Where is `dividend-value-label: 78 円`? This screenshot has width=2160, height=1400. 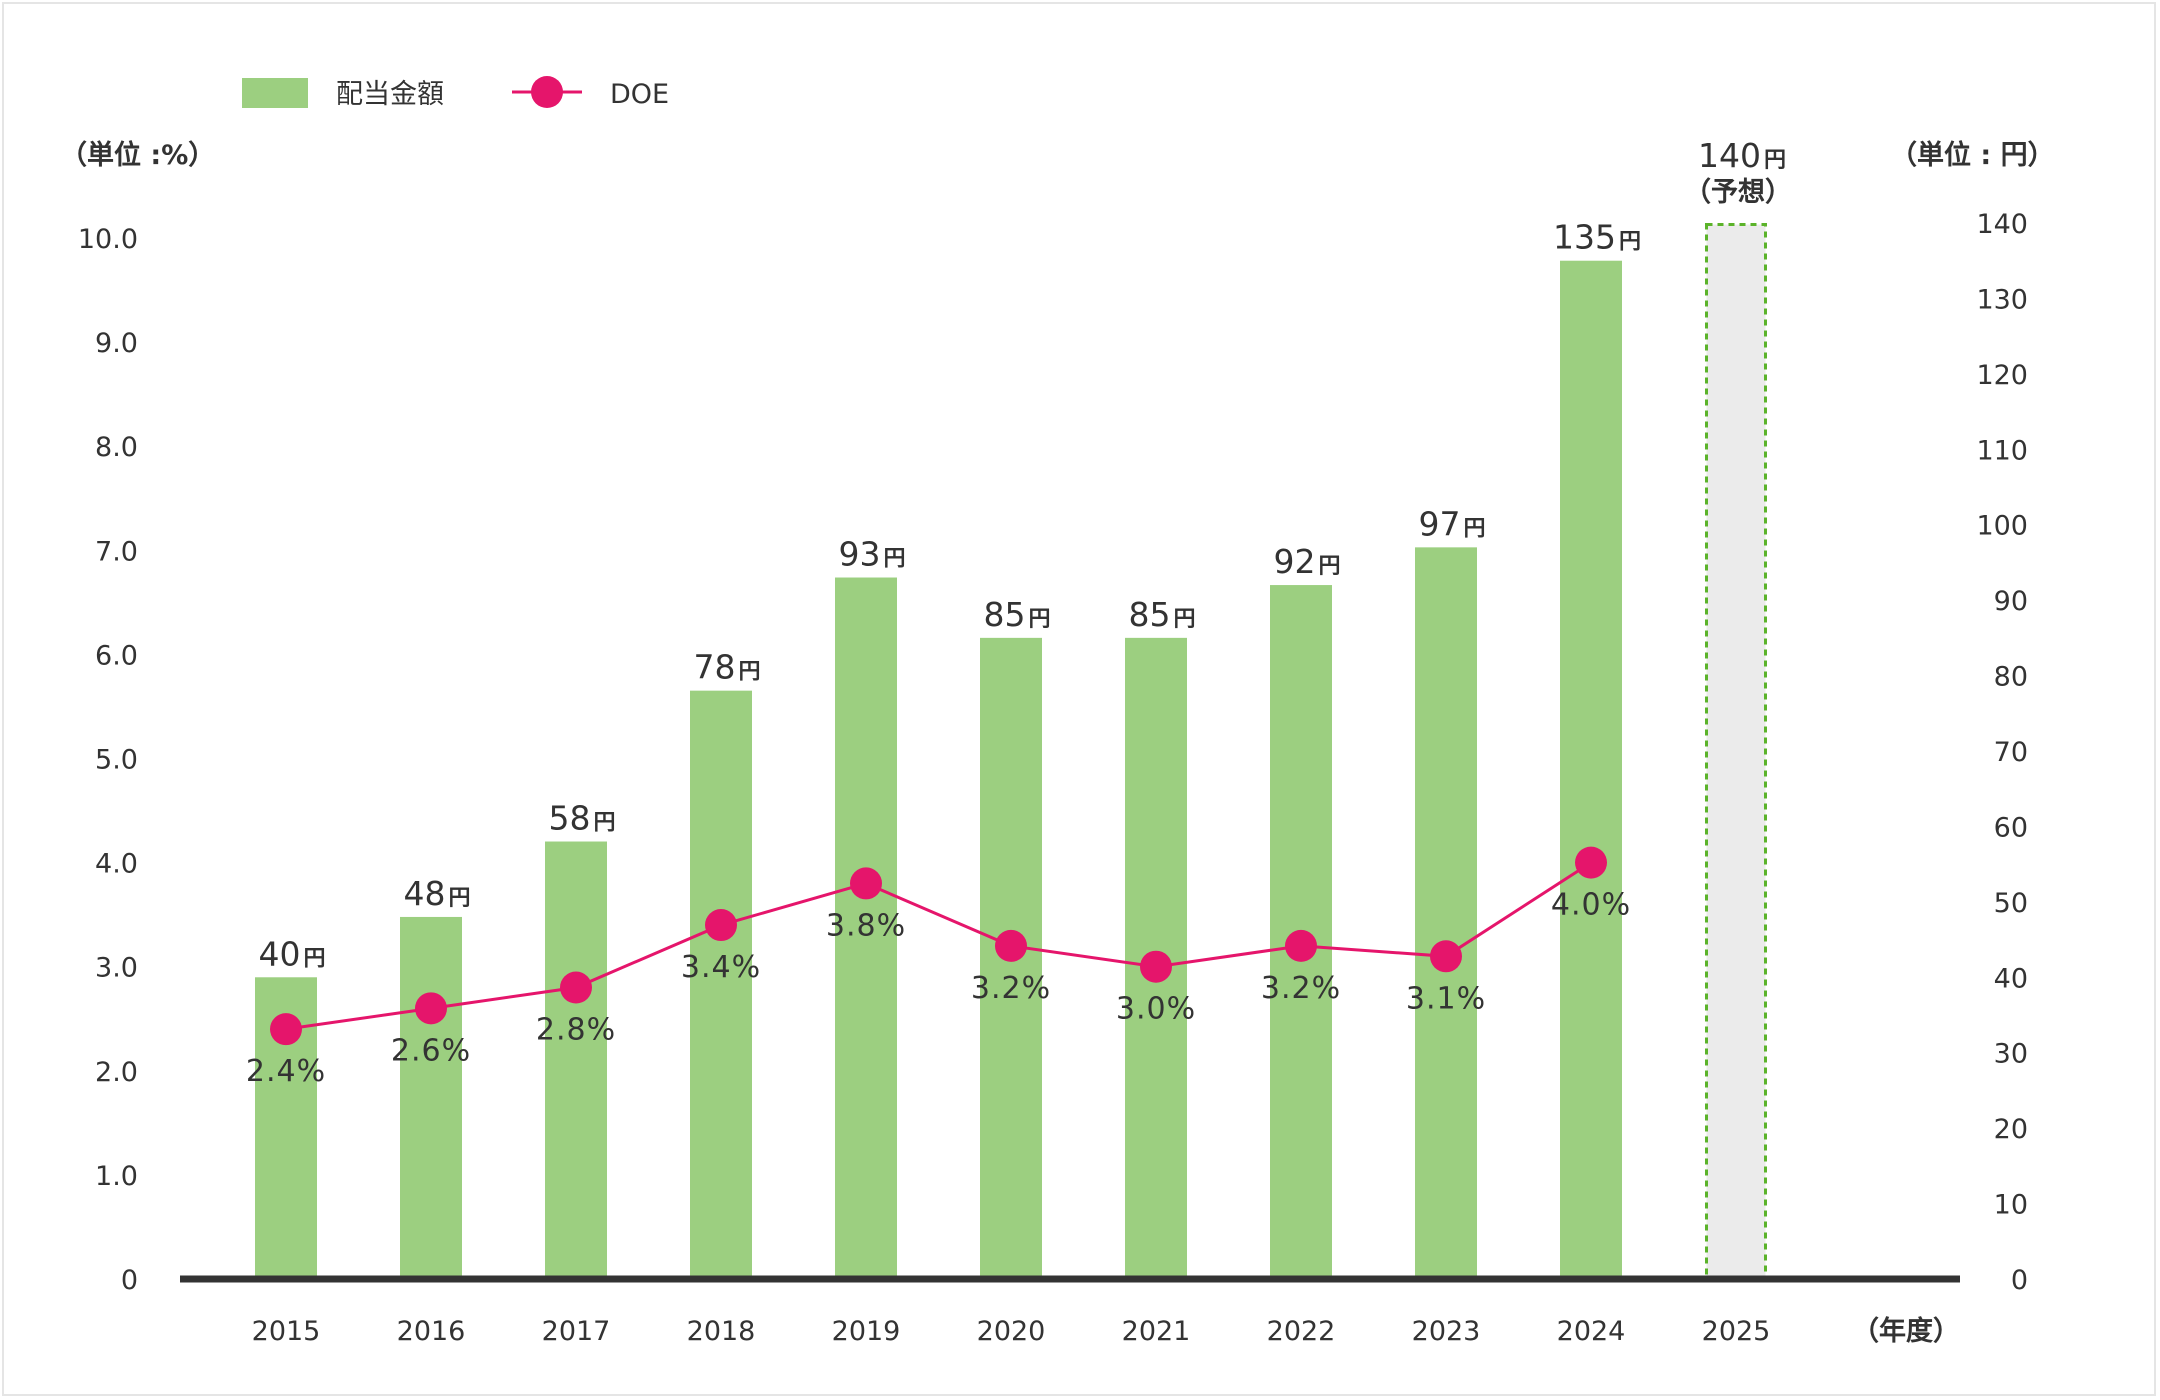 dividend-value-label: 78 円 is located at coordinates (726, 667).